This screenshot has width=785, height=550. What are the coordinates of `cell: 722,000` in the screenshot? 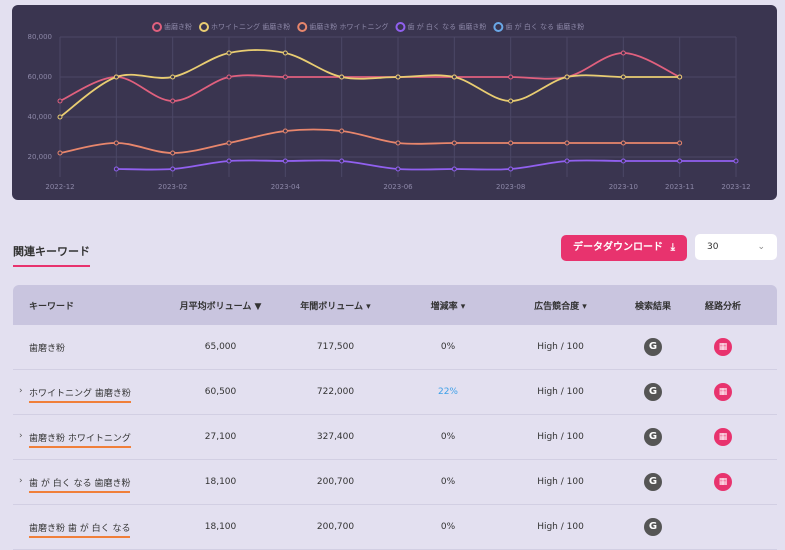 It's located at (335, 392).